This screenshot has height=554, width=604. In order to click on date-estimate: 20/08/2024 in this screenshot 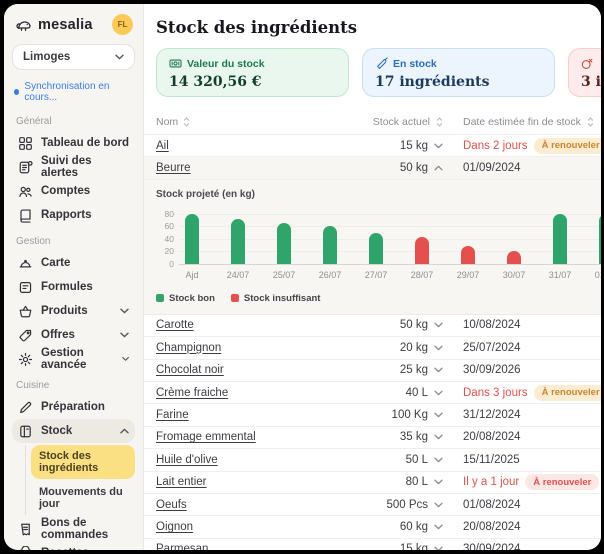, I will do `click(492, 526)`.